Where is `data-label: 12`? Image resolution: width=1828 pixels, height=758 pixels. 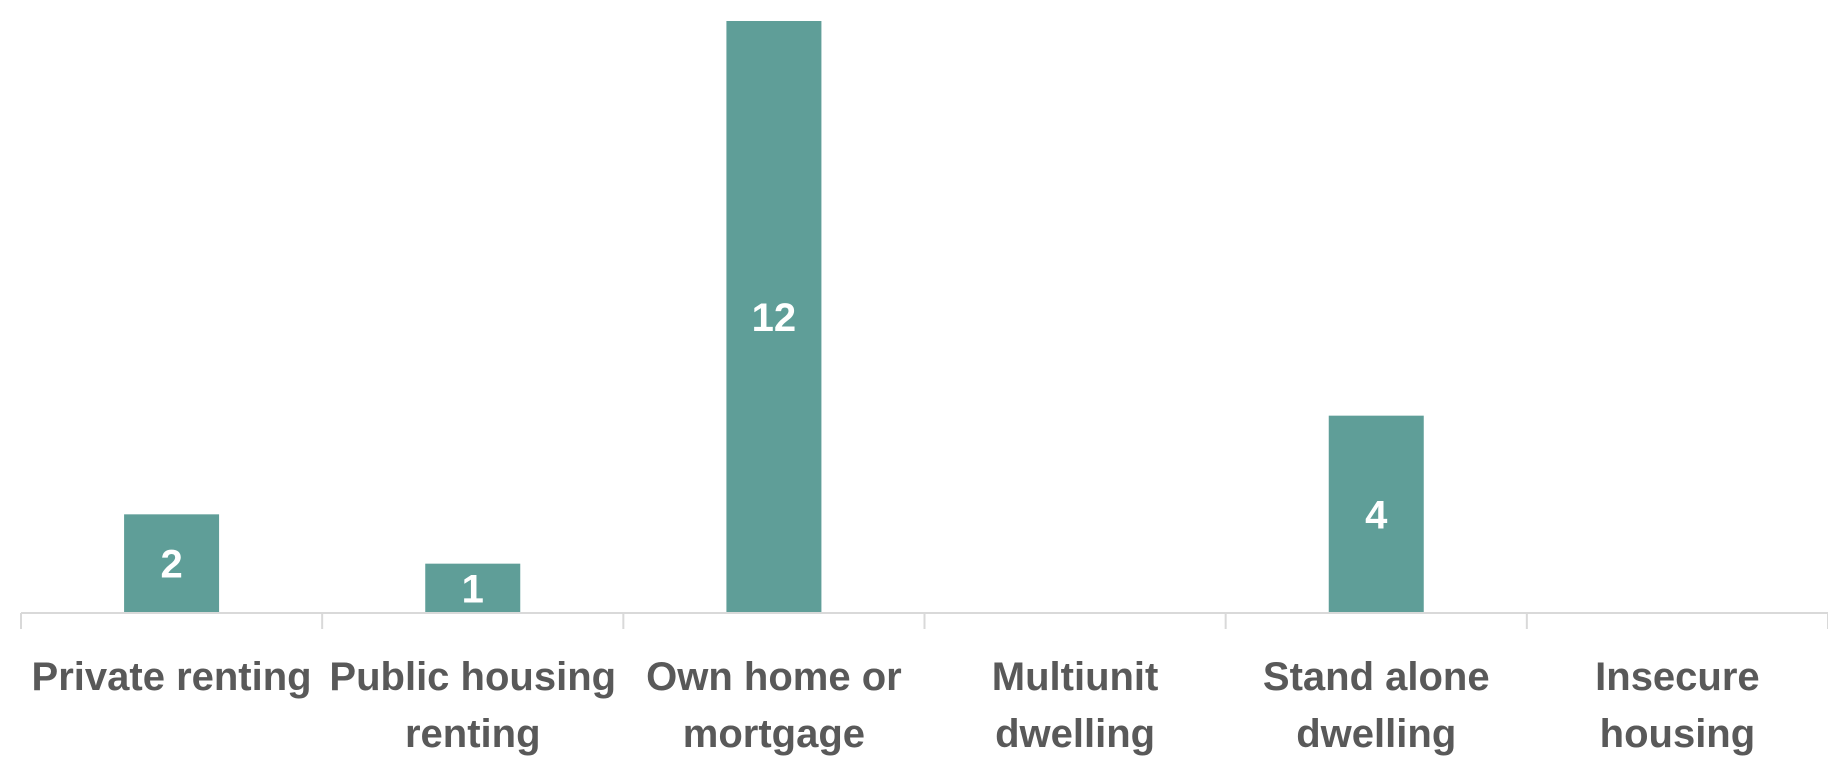
data-label: 12 is located at coordinates (774, 318).